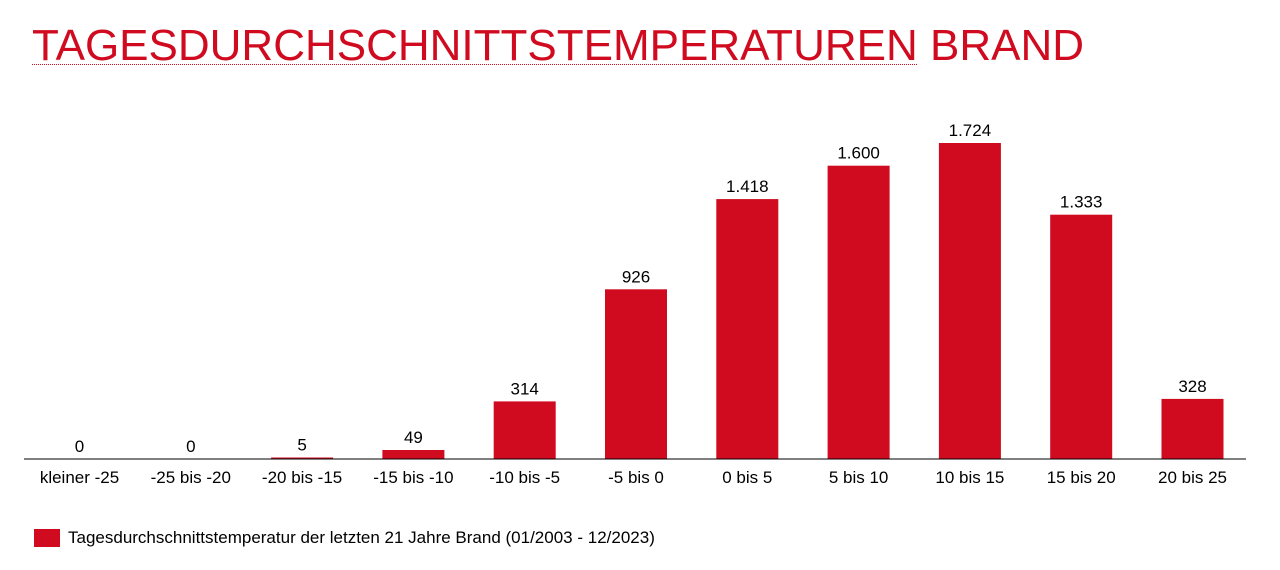 This screenshot has height=570, width=1280. Describe the element at coordinates (859, 477) in the screenshot. I see `x-tick-label: 5 bis 10` at that location.